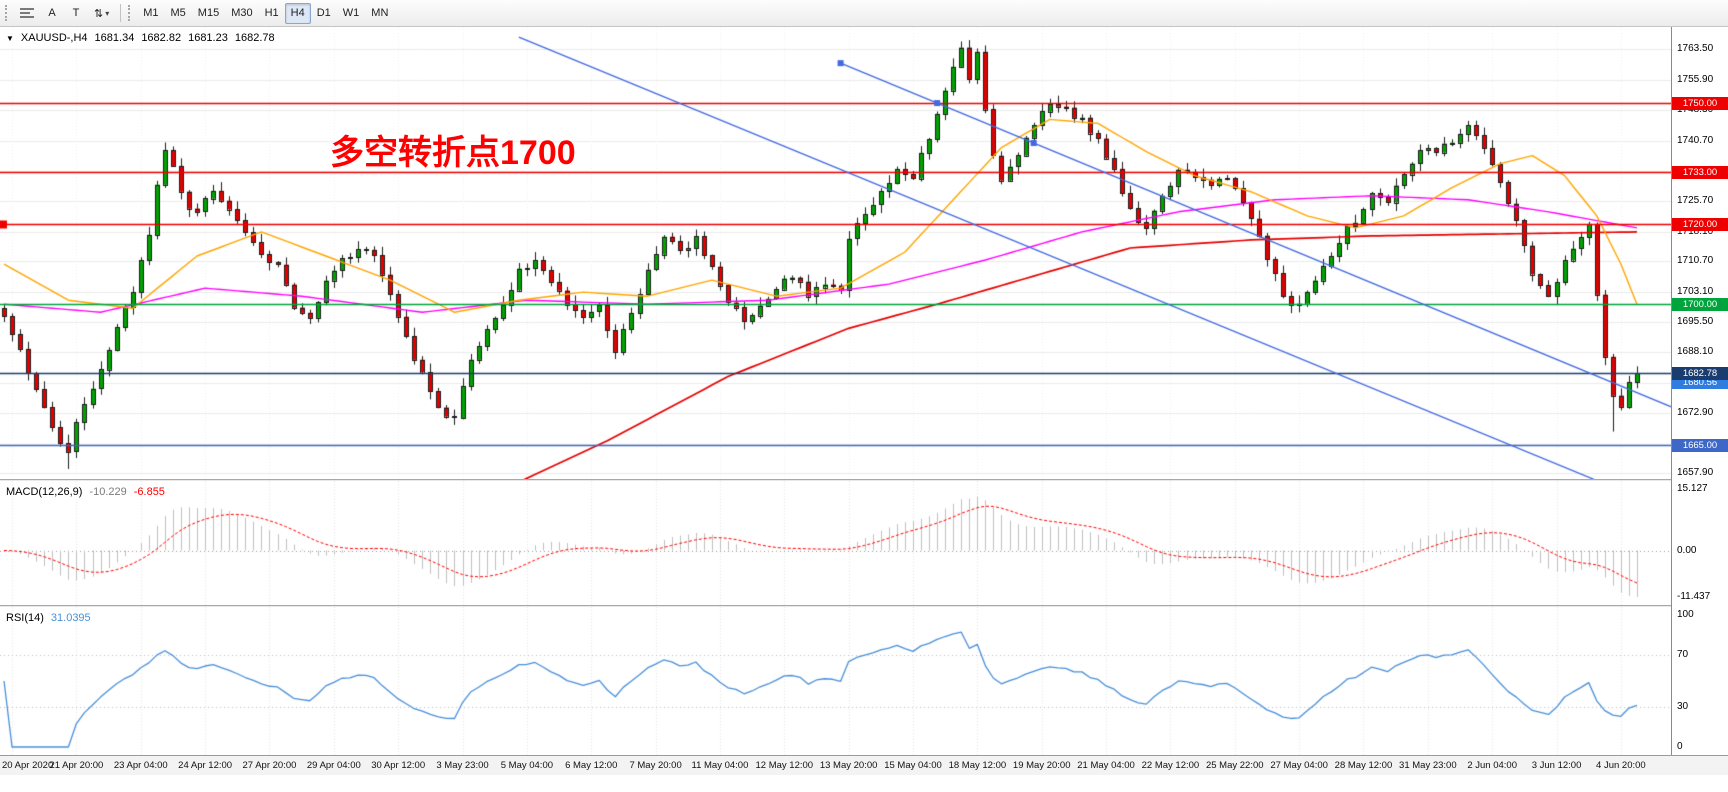 This screenshot has height=792, width=1728. Describe the element at coordinates (1700, 172) in the screenshot. I see `price-level-box: 1733.00` at that location.